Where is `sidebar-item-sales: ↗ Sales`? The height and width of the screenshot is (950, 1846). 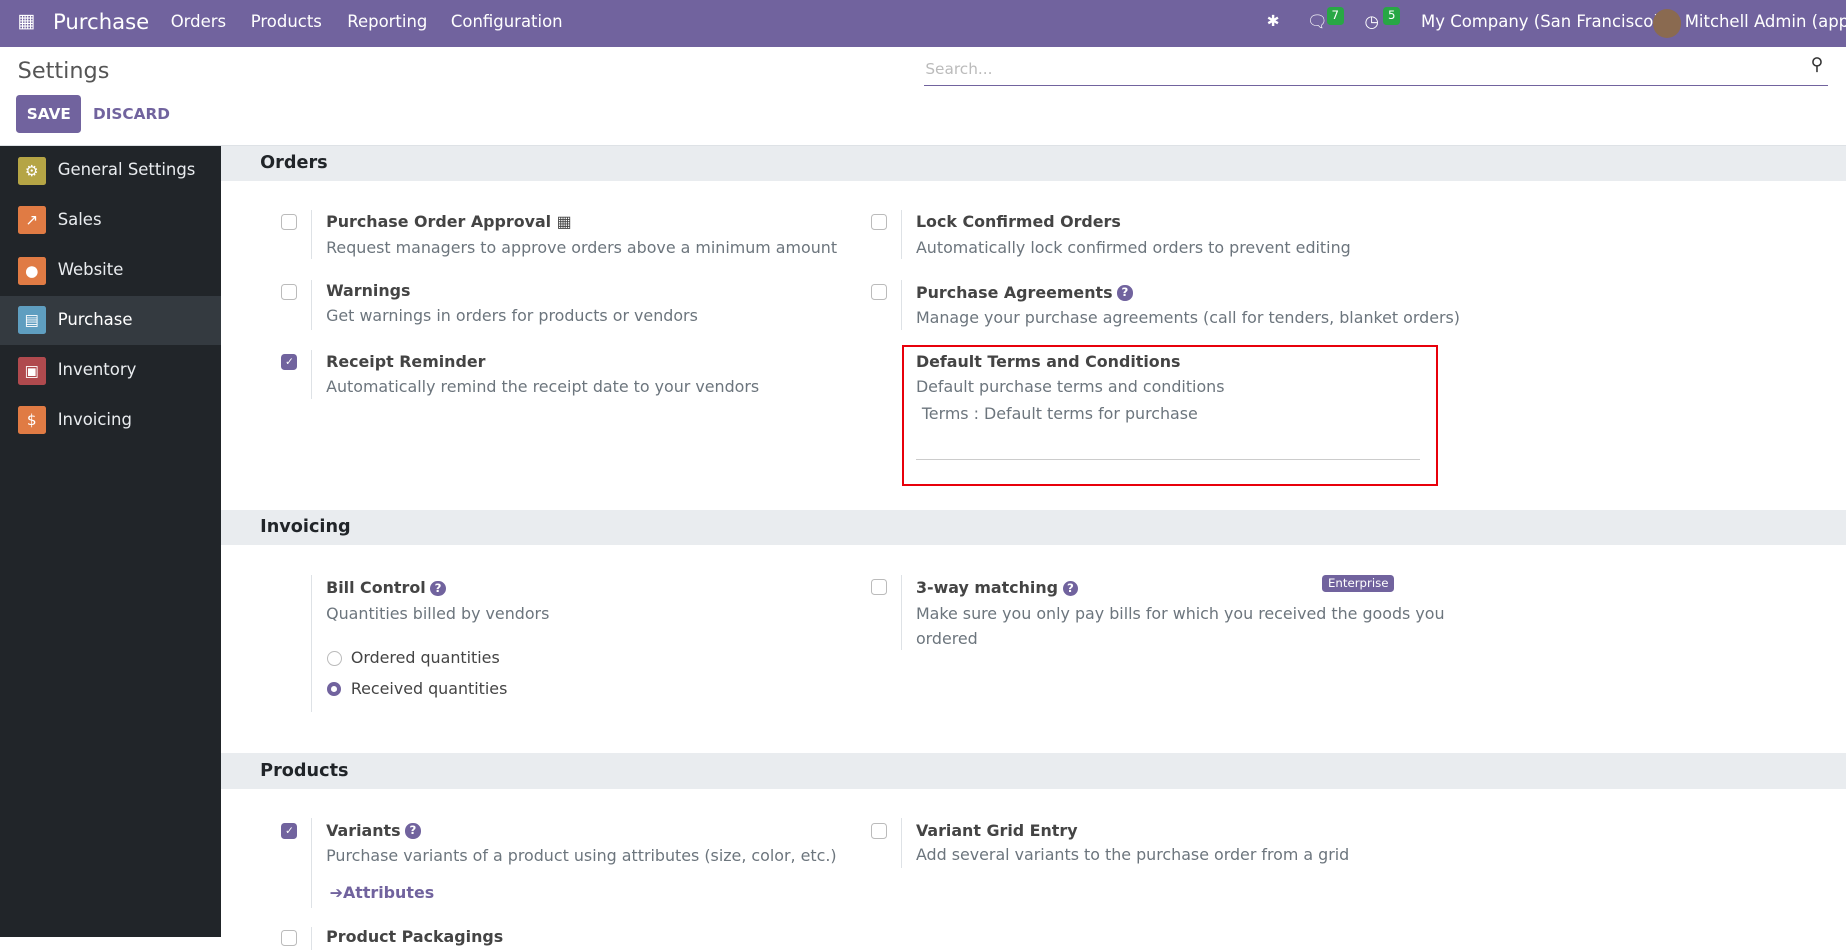
sidebar-item-sales: ↗ Sales is located at coordinates (110, 219).